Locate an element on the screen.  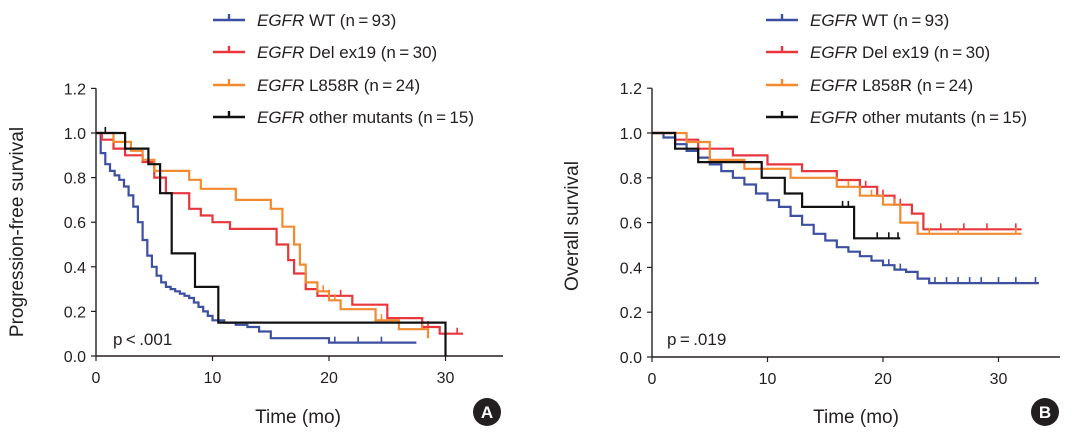
panel-a-y-tick-label: 0.2 is located at coordinates (75, 312).